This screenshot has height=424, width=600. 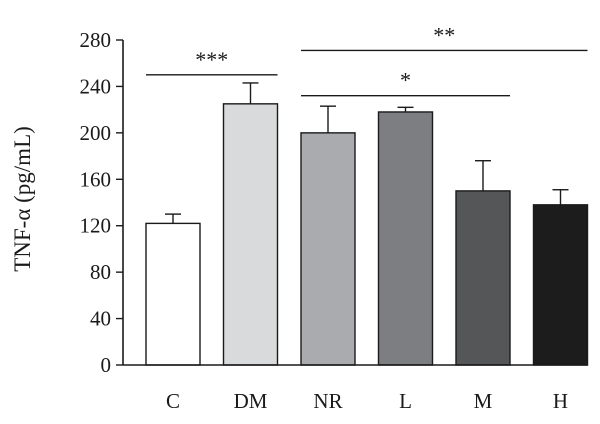 What do you see at coordinates (560, 285) in the screenshot?
I see `bar-h` at bounding box center [560, 285].